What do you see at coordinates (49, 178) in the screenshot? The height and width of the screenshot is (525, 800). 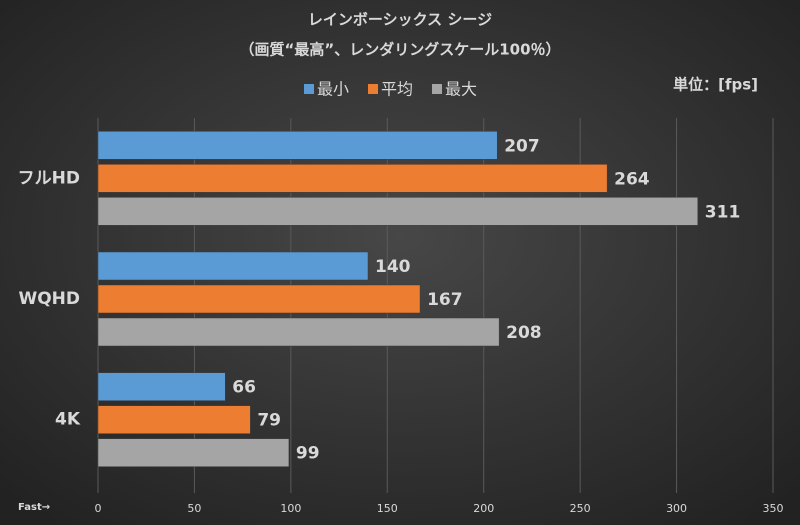 I see `y-tick-label: フルHD` at bounding box center [49, 178].